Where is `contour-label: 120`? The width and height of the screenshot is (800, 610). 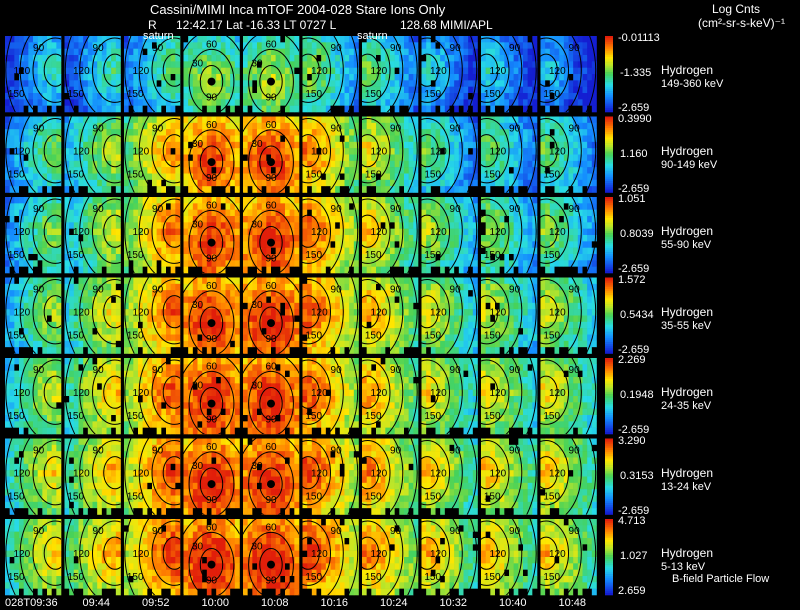 contour-label: 120 is located at coordinates (319, 152).